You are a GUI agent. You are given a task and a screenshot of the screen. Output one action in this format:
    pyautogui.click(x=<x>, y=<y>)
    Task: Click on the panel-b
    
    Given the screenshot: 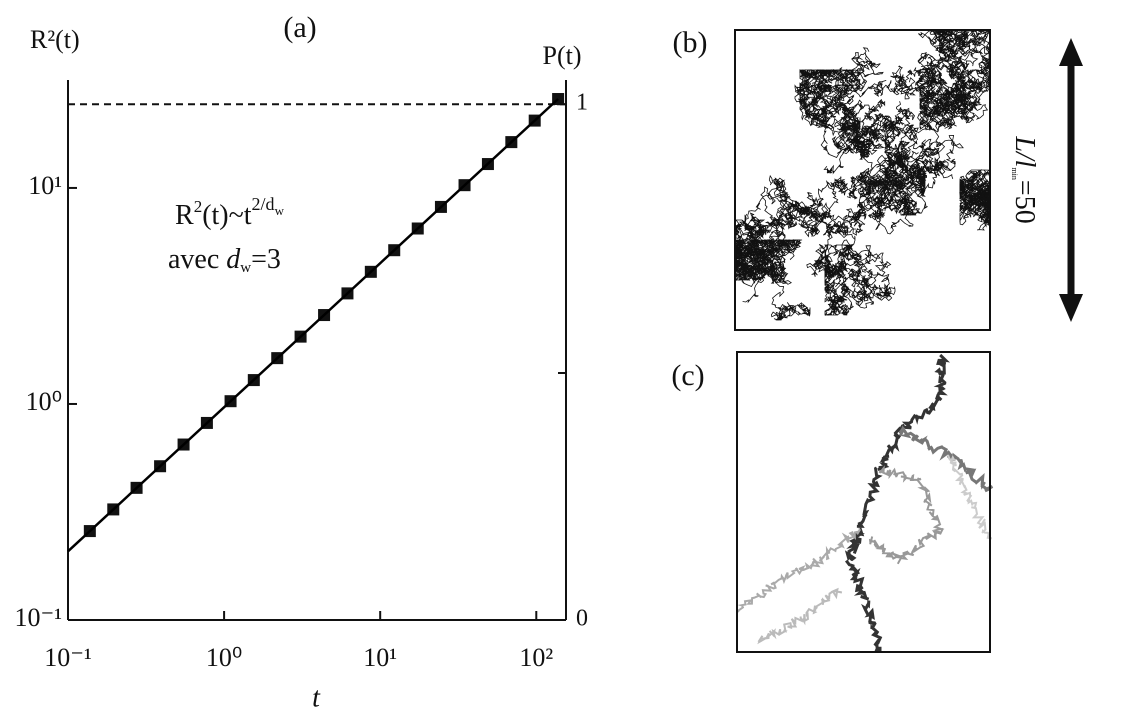 What is the action you would take?
    pyautogui.click(x=862, y=175)
    